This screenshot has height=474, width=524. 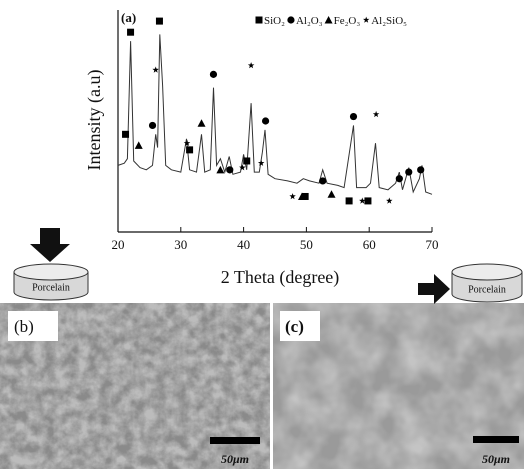 What do you see at coordinates (294, 326) in the screenshot?
I see `panel-label: (c)` at bounding box center [294, 326].